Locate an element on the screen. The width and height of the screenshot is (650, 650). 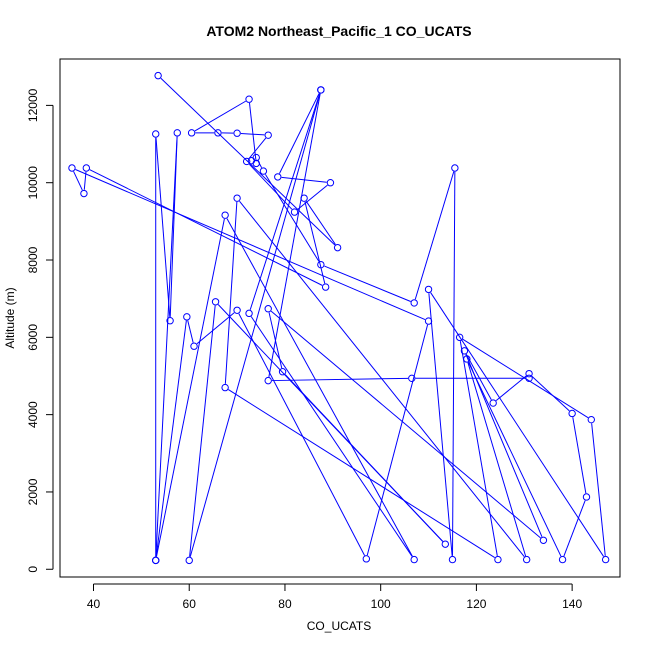
x-axis-label: CO_UCATS is located at coordinates (339, 626).